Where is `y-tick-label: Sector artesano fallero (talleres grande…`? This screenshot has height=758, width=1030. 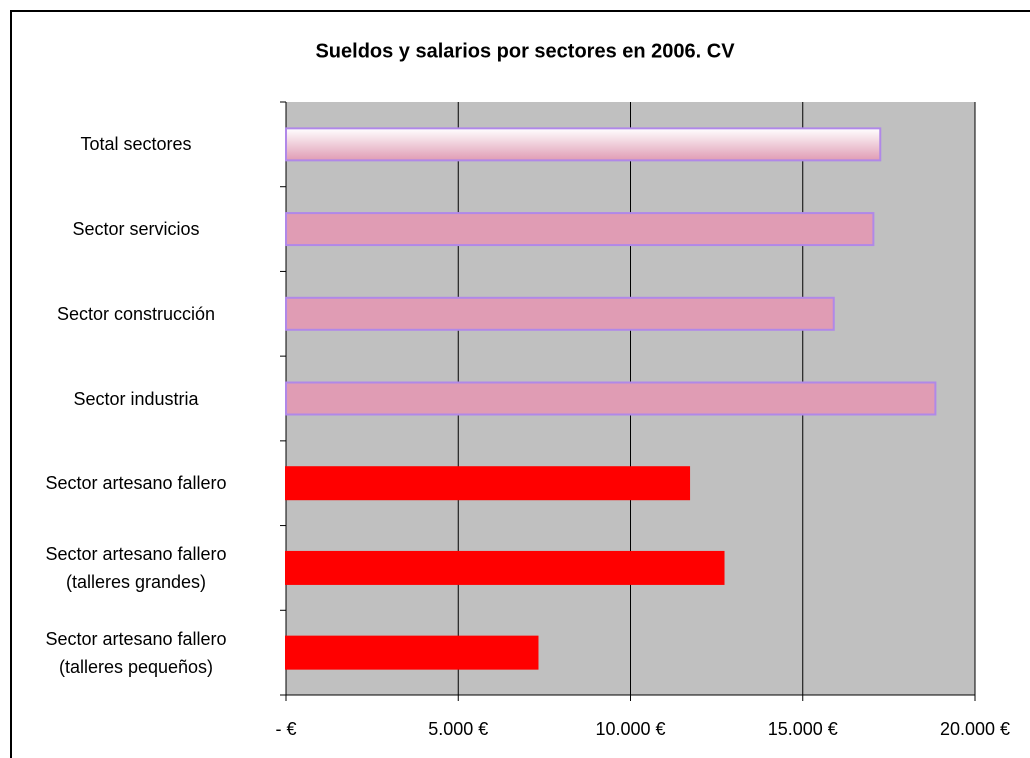 y-tick-label: Sector artesano fallero (talleres grande… is located at coordinates (136, 567).